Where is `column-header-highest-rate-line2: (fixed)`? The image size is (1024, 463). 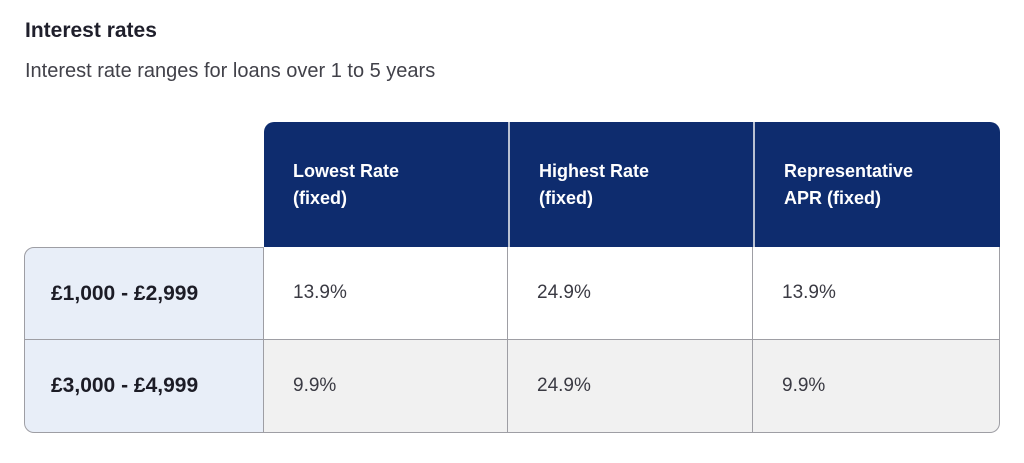 column-header-highest-rate-line2: (fixed) is located at coordinates (566, 197).